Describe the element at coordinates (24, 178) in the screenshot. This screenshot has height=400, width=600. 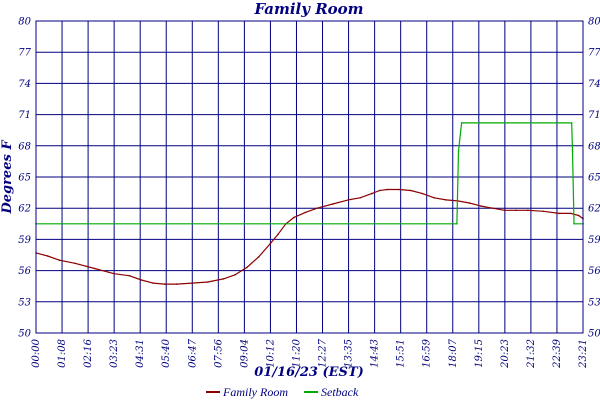
I see `y-tick-label-left: 65` at that location.